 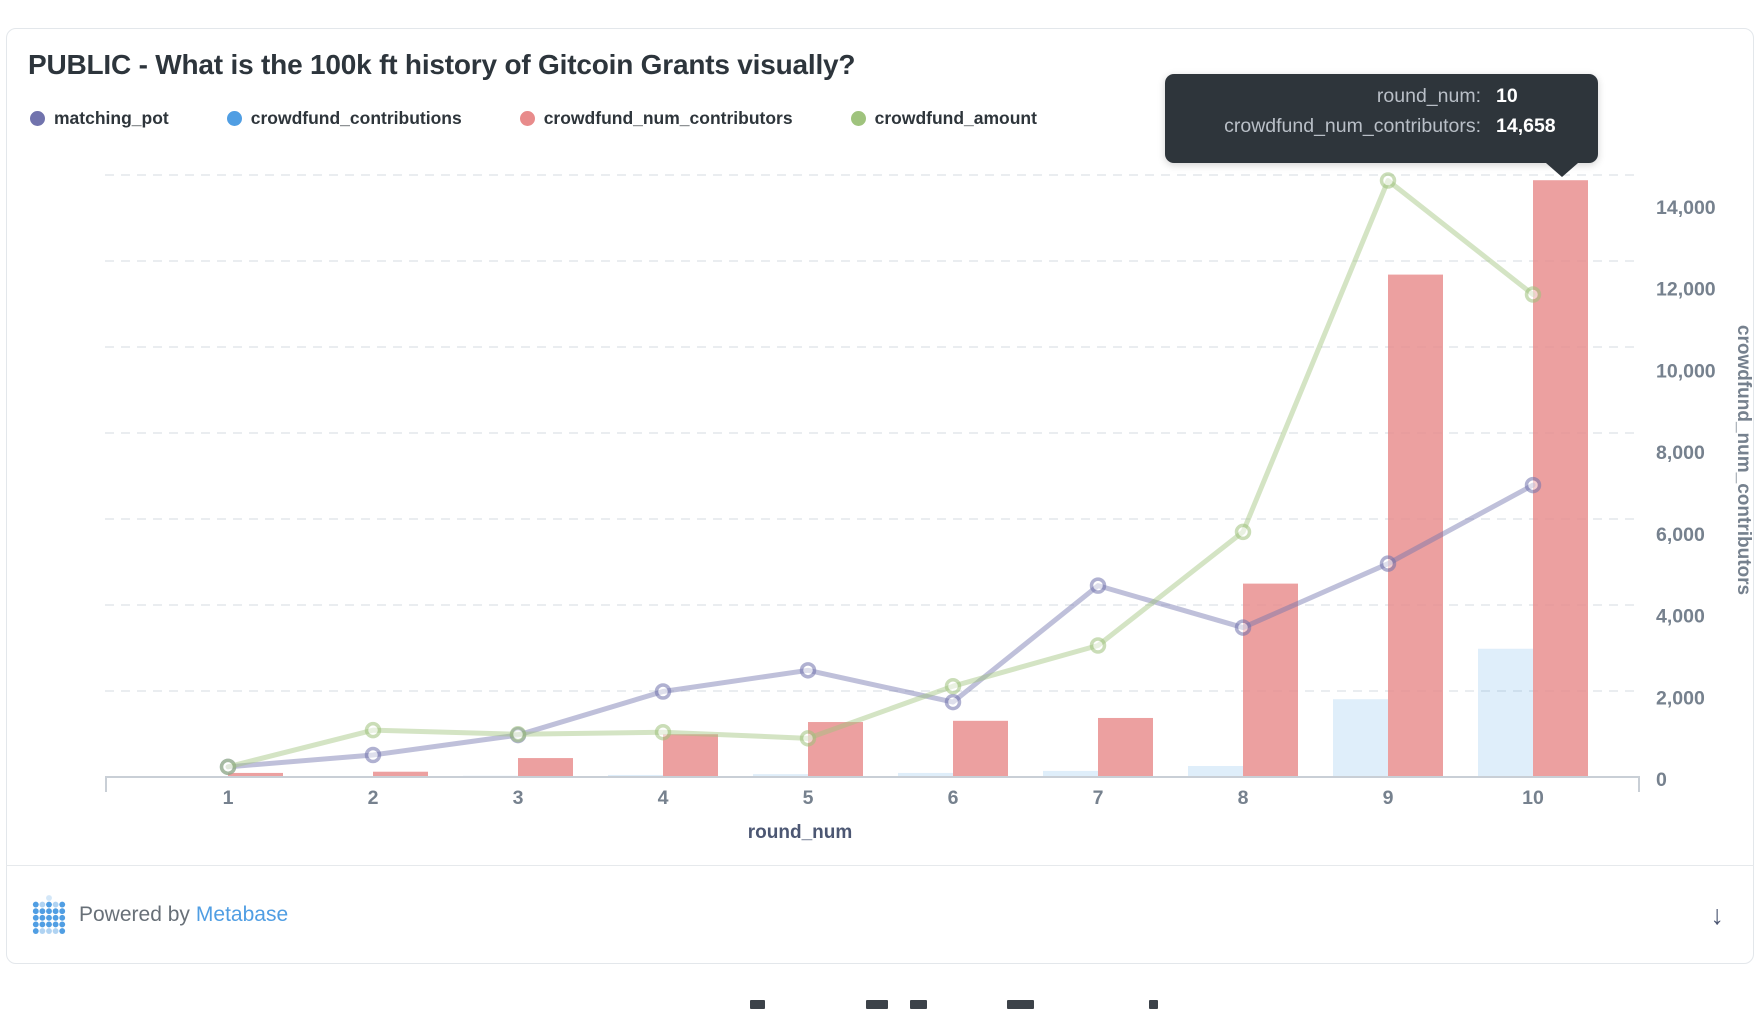 I want to click on legend-item-crowdfund-num-contributors: crowdfund_num_contributors, so click(x=656, y=118).